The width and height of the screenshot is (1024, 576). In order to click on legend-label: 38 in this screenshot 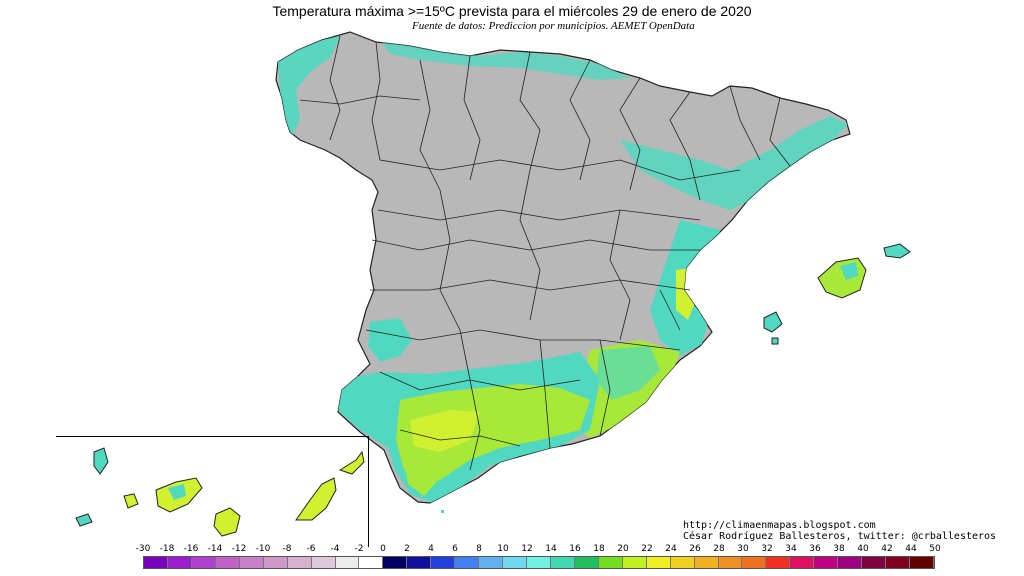, I will do `click(839, 549)`.